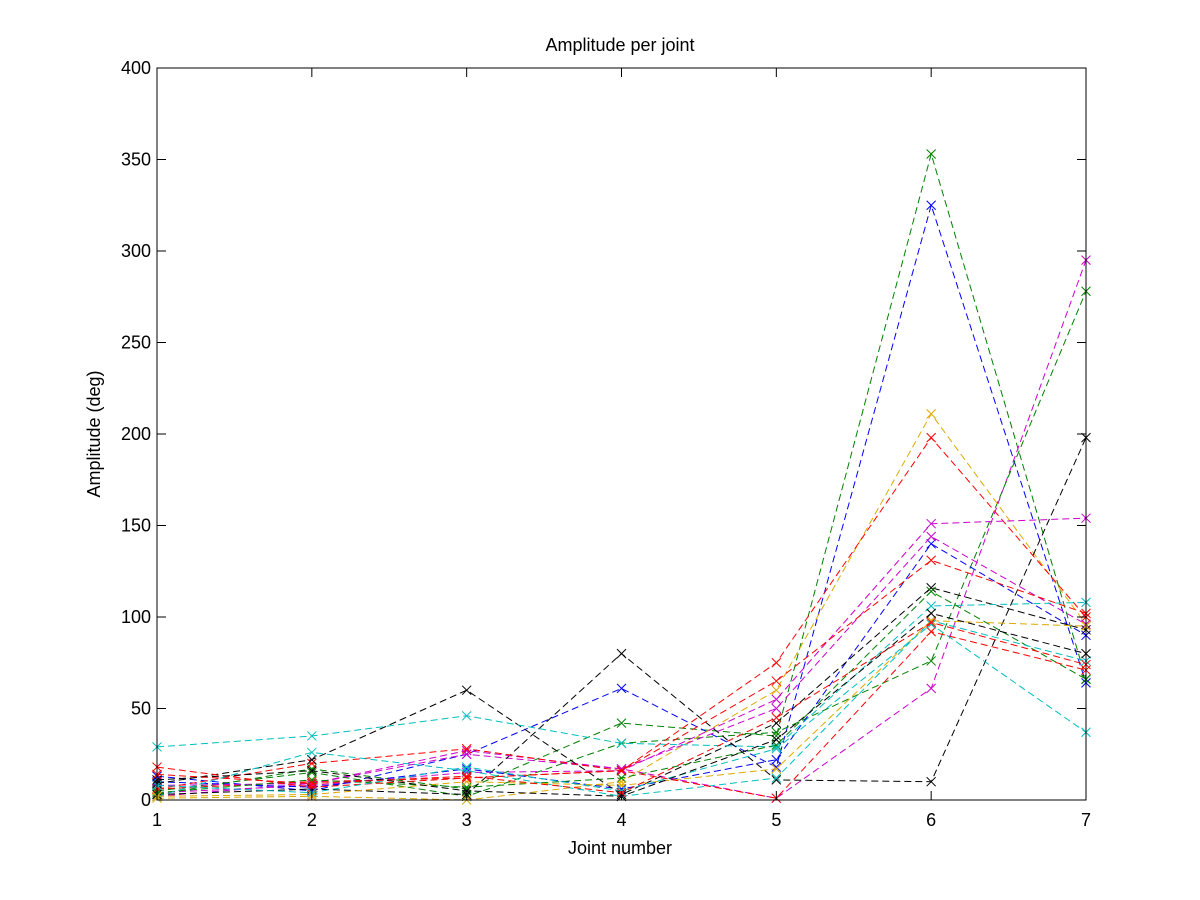 The image size is (1200, 900). Describe the element at coordinates (620, 848) in the screenshot. I see `x-axis-label: Joint number` at that location.